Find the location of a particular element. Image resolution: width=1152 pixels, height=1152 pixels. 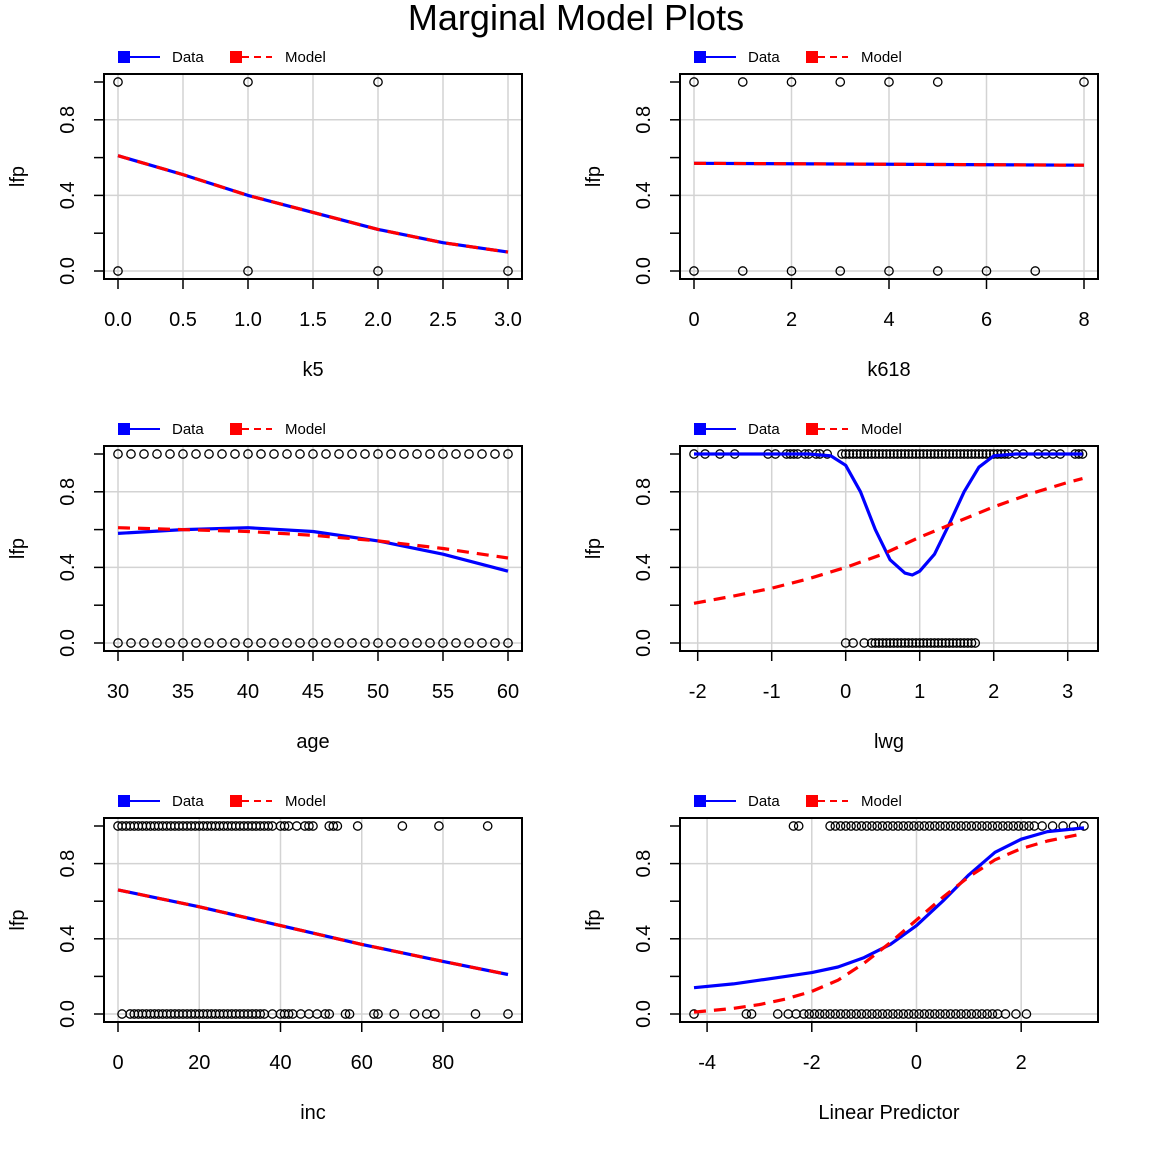

chart-2-grid is located at coordinates (889, 176).